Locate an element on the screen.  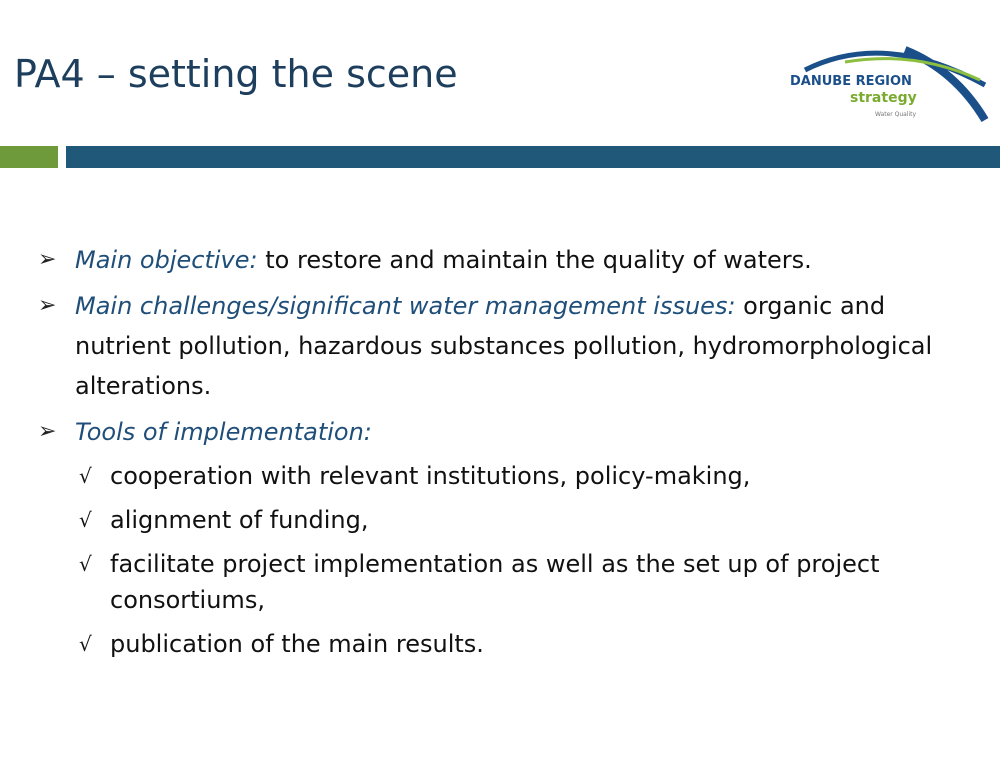
accent-bar is located at coordinates (29, 157).